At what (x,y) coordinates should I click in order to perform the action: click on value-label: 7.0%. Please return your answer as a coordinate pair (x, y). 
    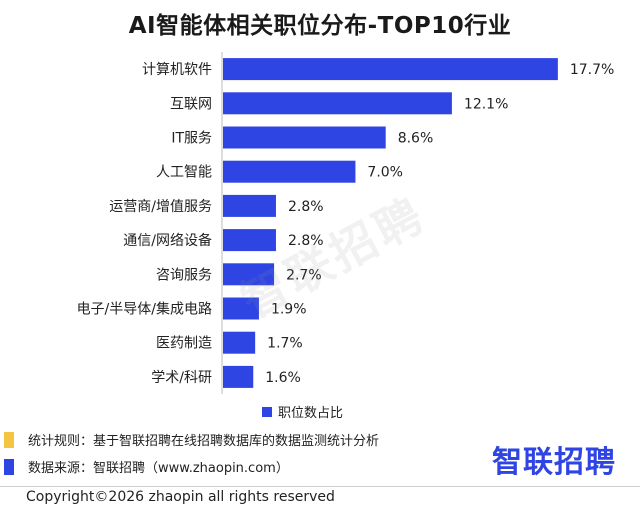
    Looking at the image, I should click on (385, 173).